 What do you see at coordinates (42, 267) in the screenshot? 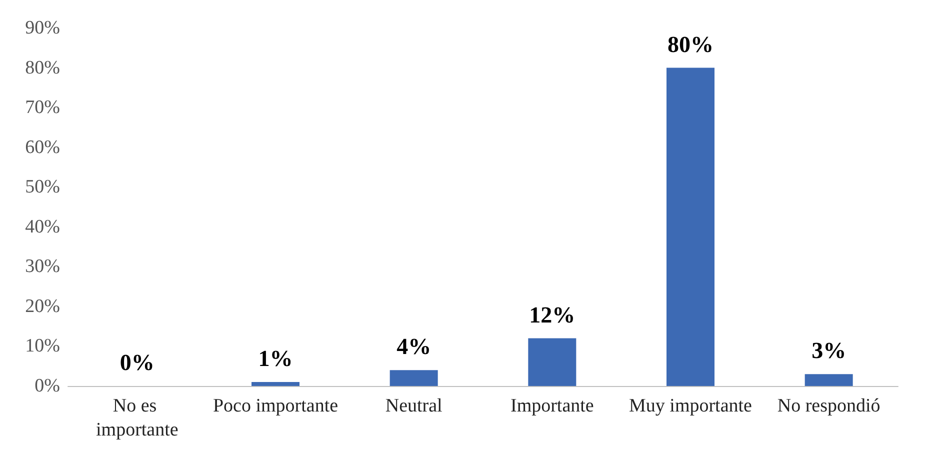
I see `y-tick-label: 30%` at bounding box center [42, 267].